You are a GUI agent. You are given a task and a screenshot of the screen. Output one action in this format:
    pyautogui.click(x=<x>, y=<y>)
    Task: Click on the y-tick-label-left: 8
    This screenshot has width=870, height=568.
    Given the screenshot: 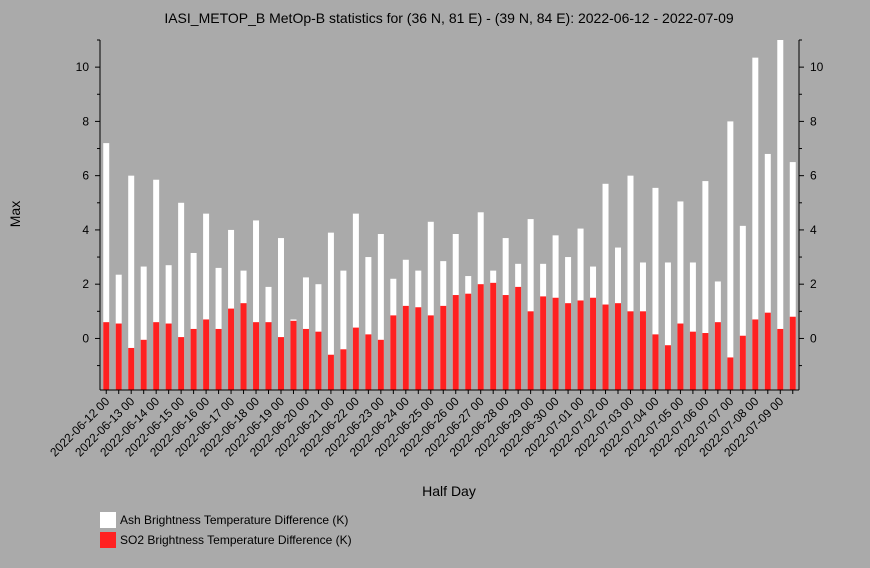 What is the action you would take?
    pyautogui.click(x=85, y=121)
    